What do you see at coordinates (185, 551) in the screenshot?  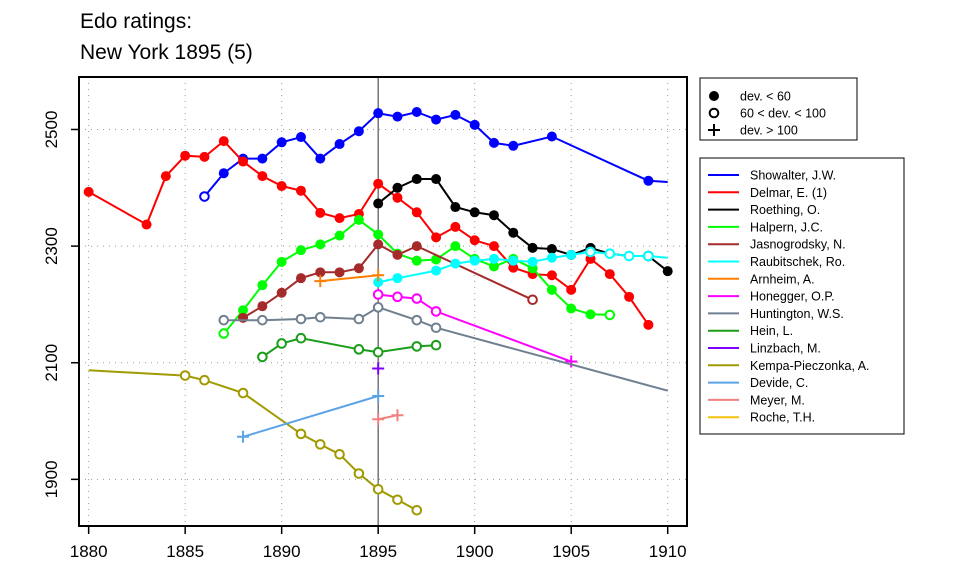 I see `x-tick-label: 1885` at bounding box center [185, 551].